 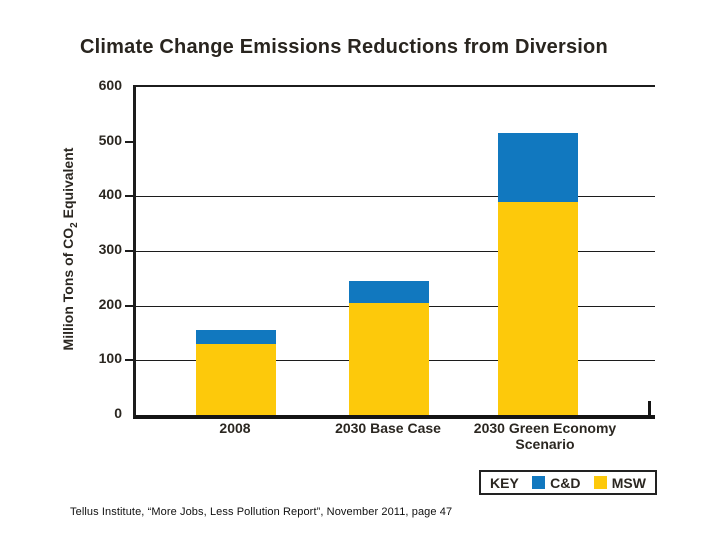 I want to click on bar-2030-base-case, so click(x=389, y=251).